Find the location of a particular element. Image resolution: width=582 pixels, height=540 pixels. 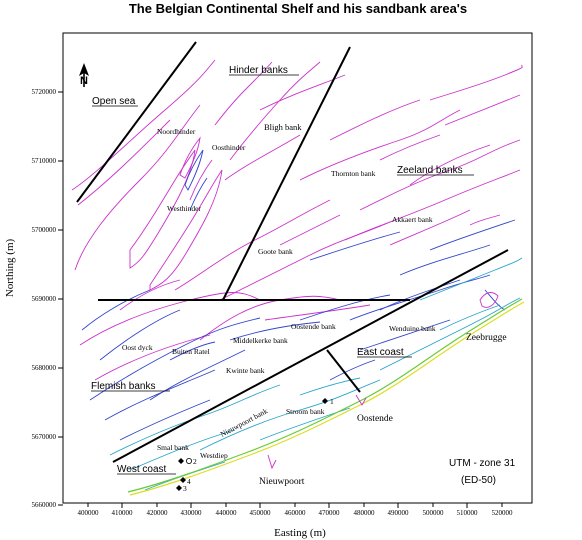

bank-label-smal-bank: Smal bank is located at coordinates (173, 447).